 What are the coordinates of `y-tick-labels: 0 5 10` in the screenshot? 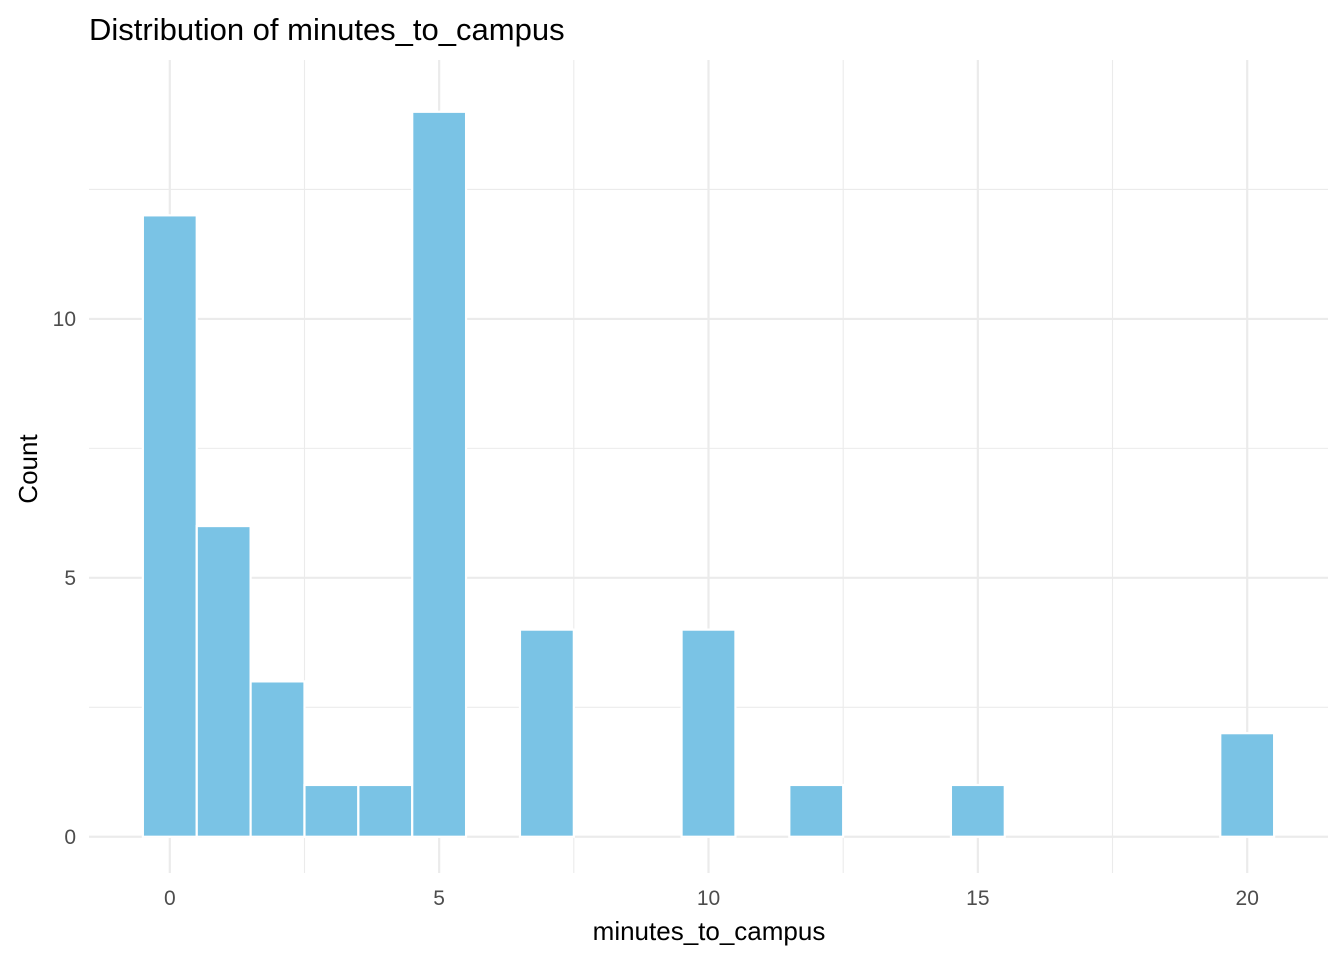 It's located at (64, 578).